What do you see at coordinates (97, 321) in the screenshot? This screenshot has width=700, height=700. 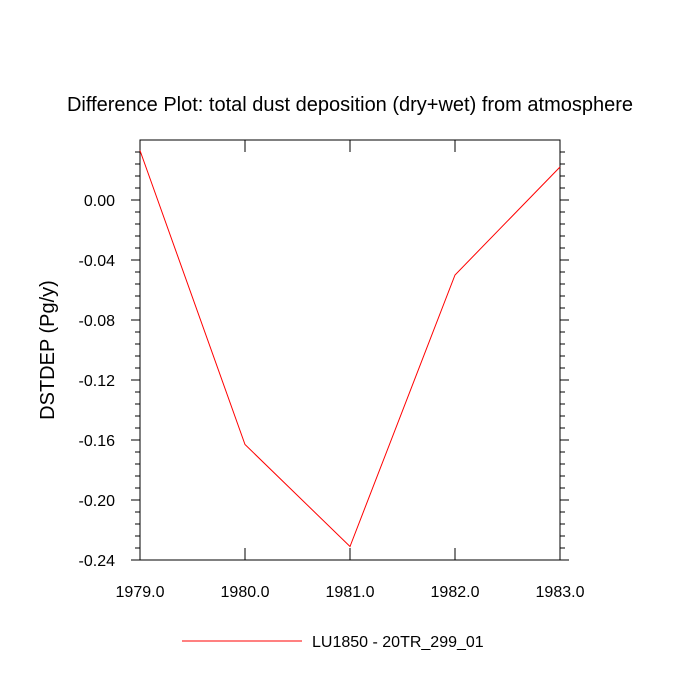 I see `y-tick-label: -0.08` at bounding box center [97, 321].